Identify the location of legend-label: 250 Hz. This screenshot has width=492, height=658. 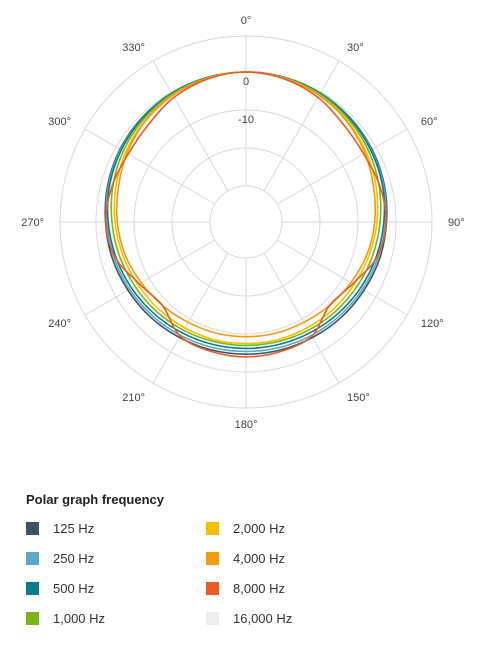
(74, 558).